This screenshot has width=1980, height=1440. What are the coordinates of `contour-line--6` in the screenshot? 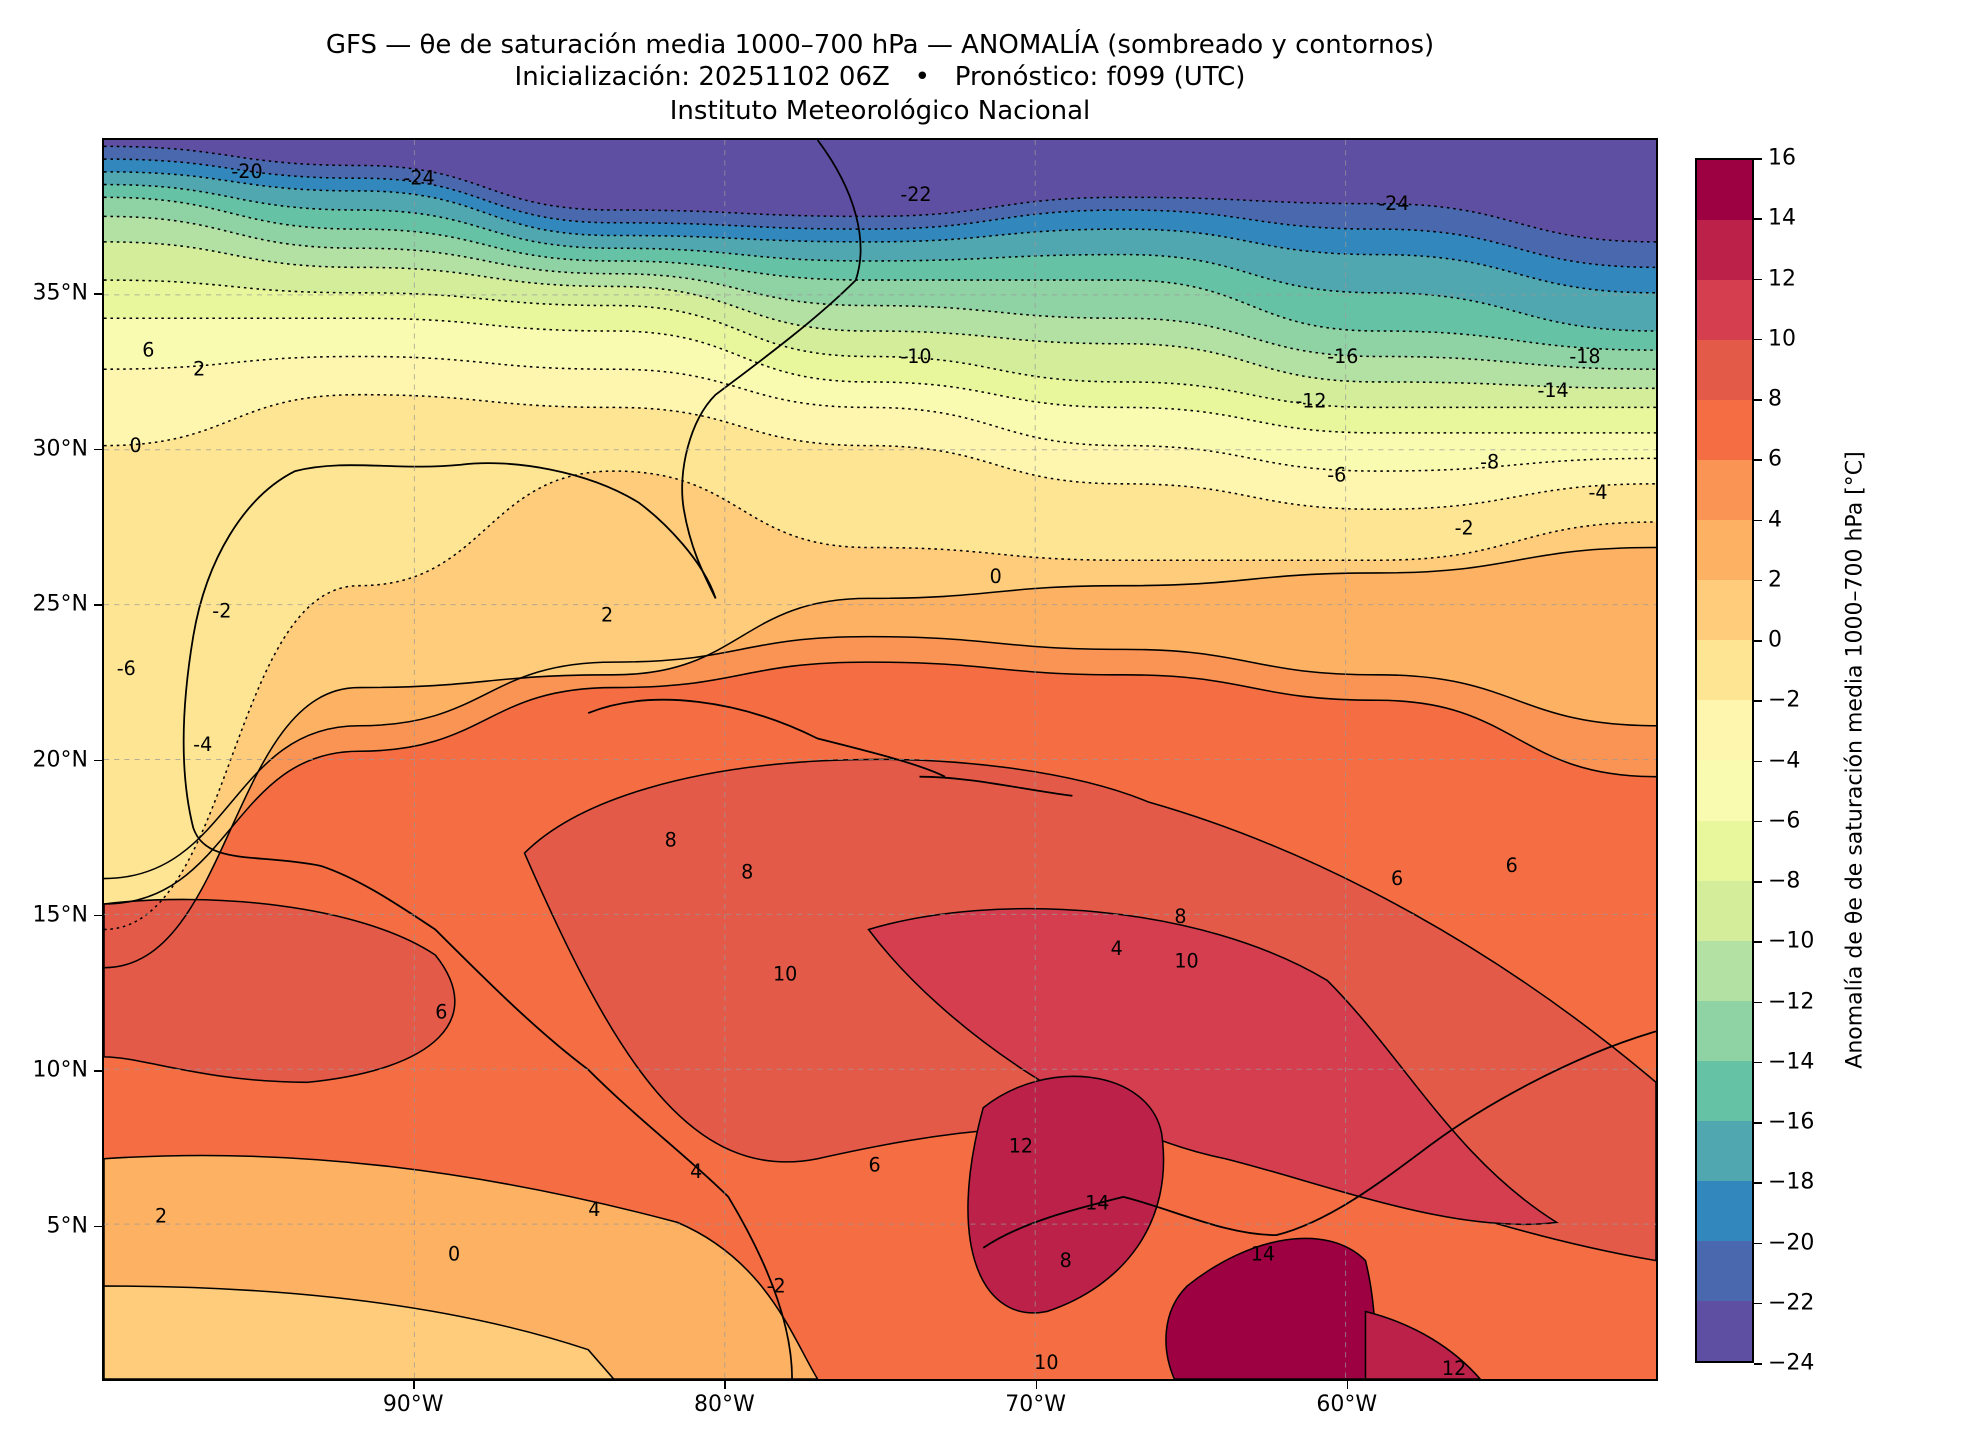 It's located at (880, 413).